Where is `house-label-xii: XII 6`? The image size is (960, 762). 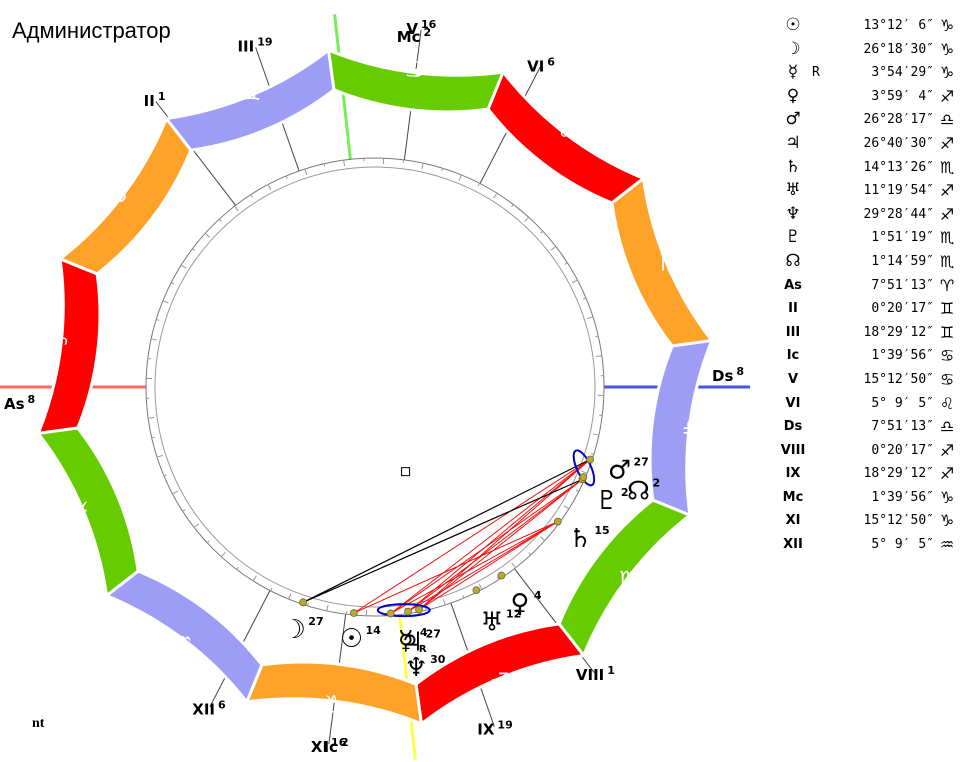 house-label-xii: XII 6 is located at coordinates (209, 709).